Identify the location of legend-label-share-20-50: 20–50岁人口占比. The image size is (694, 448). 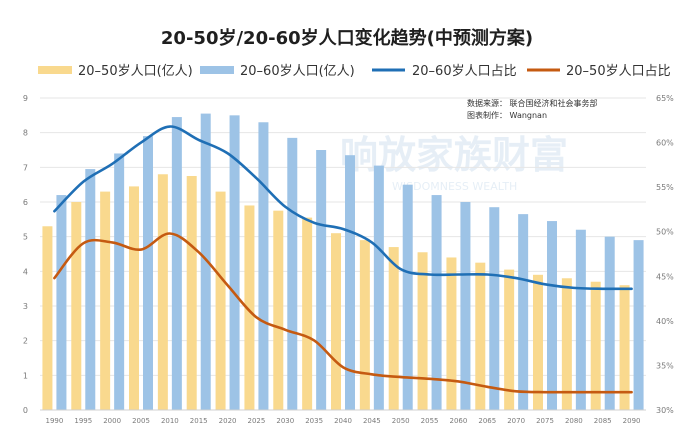
(618, 71).